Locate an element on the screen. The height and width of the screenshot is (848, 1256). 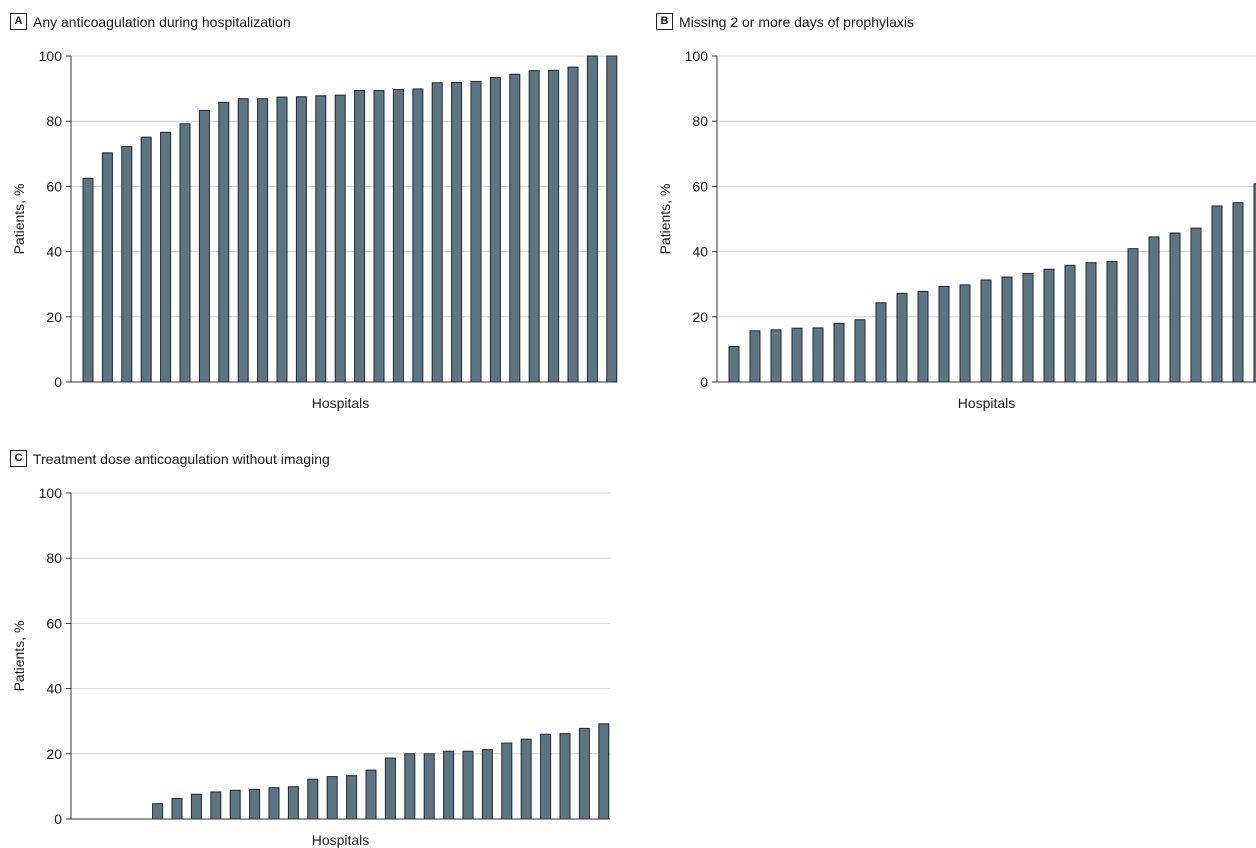
panel-b-header: B Missing 2 or more days of prophylaxis is located at coordinates (785, 21).